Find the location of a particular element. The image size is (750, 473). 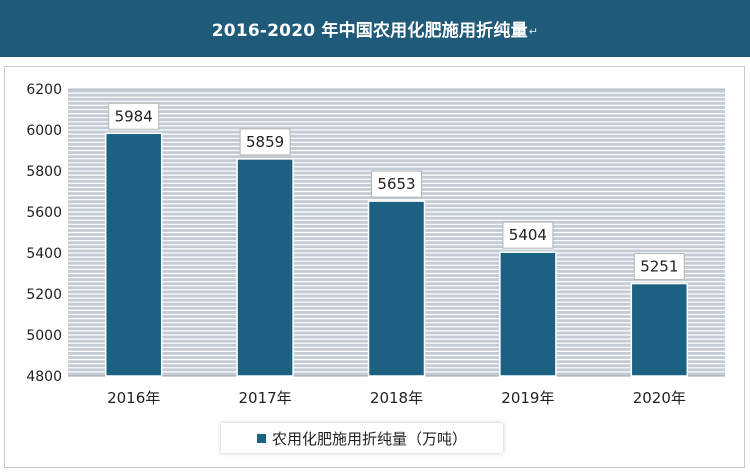

y-tick-label: 6200 is located at coordinates (44, 90).